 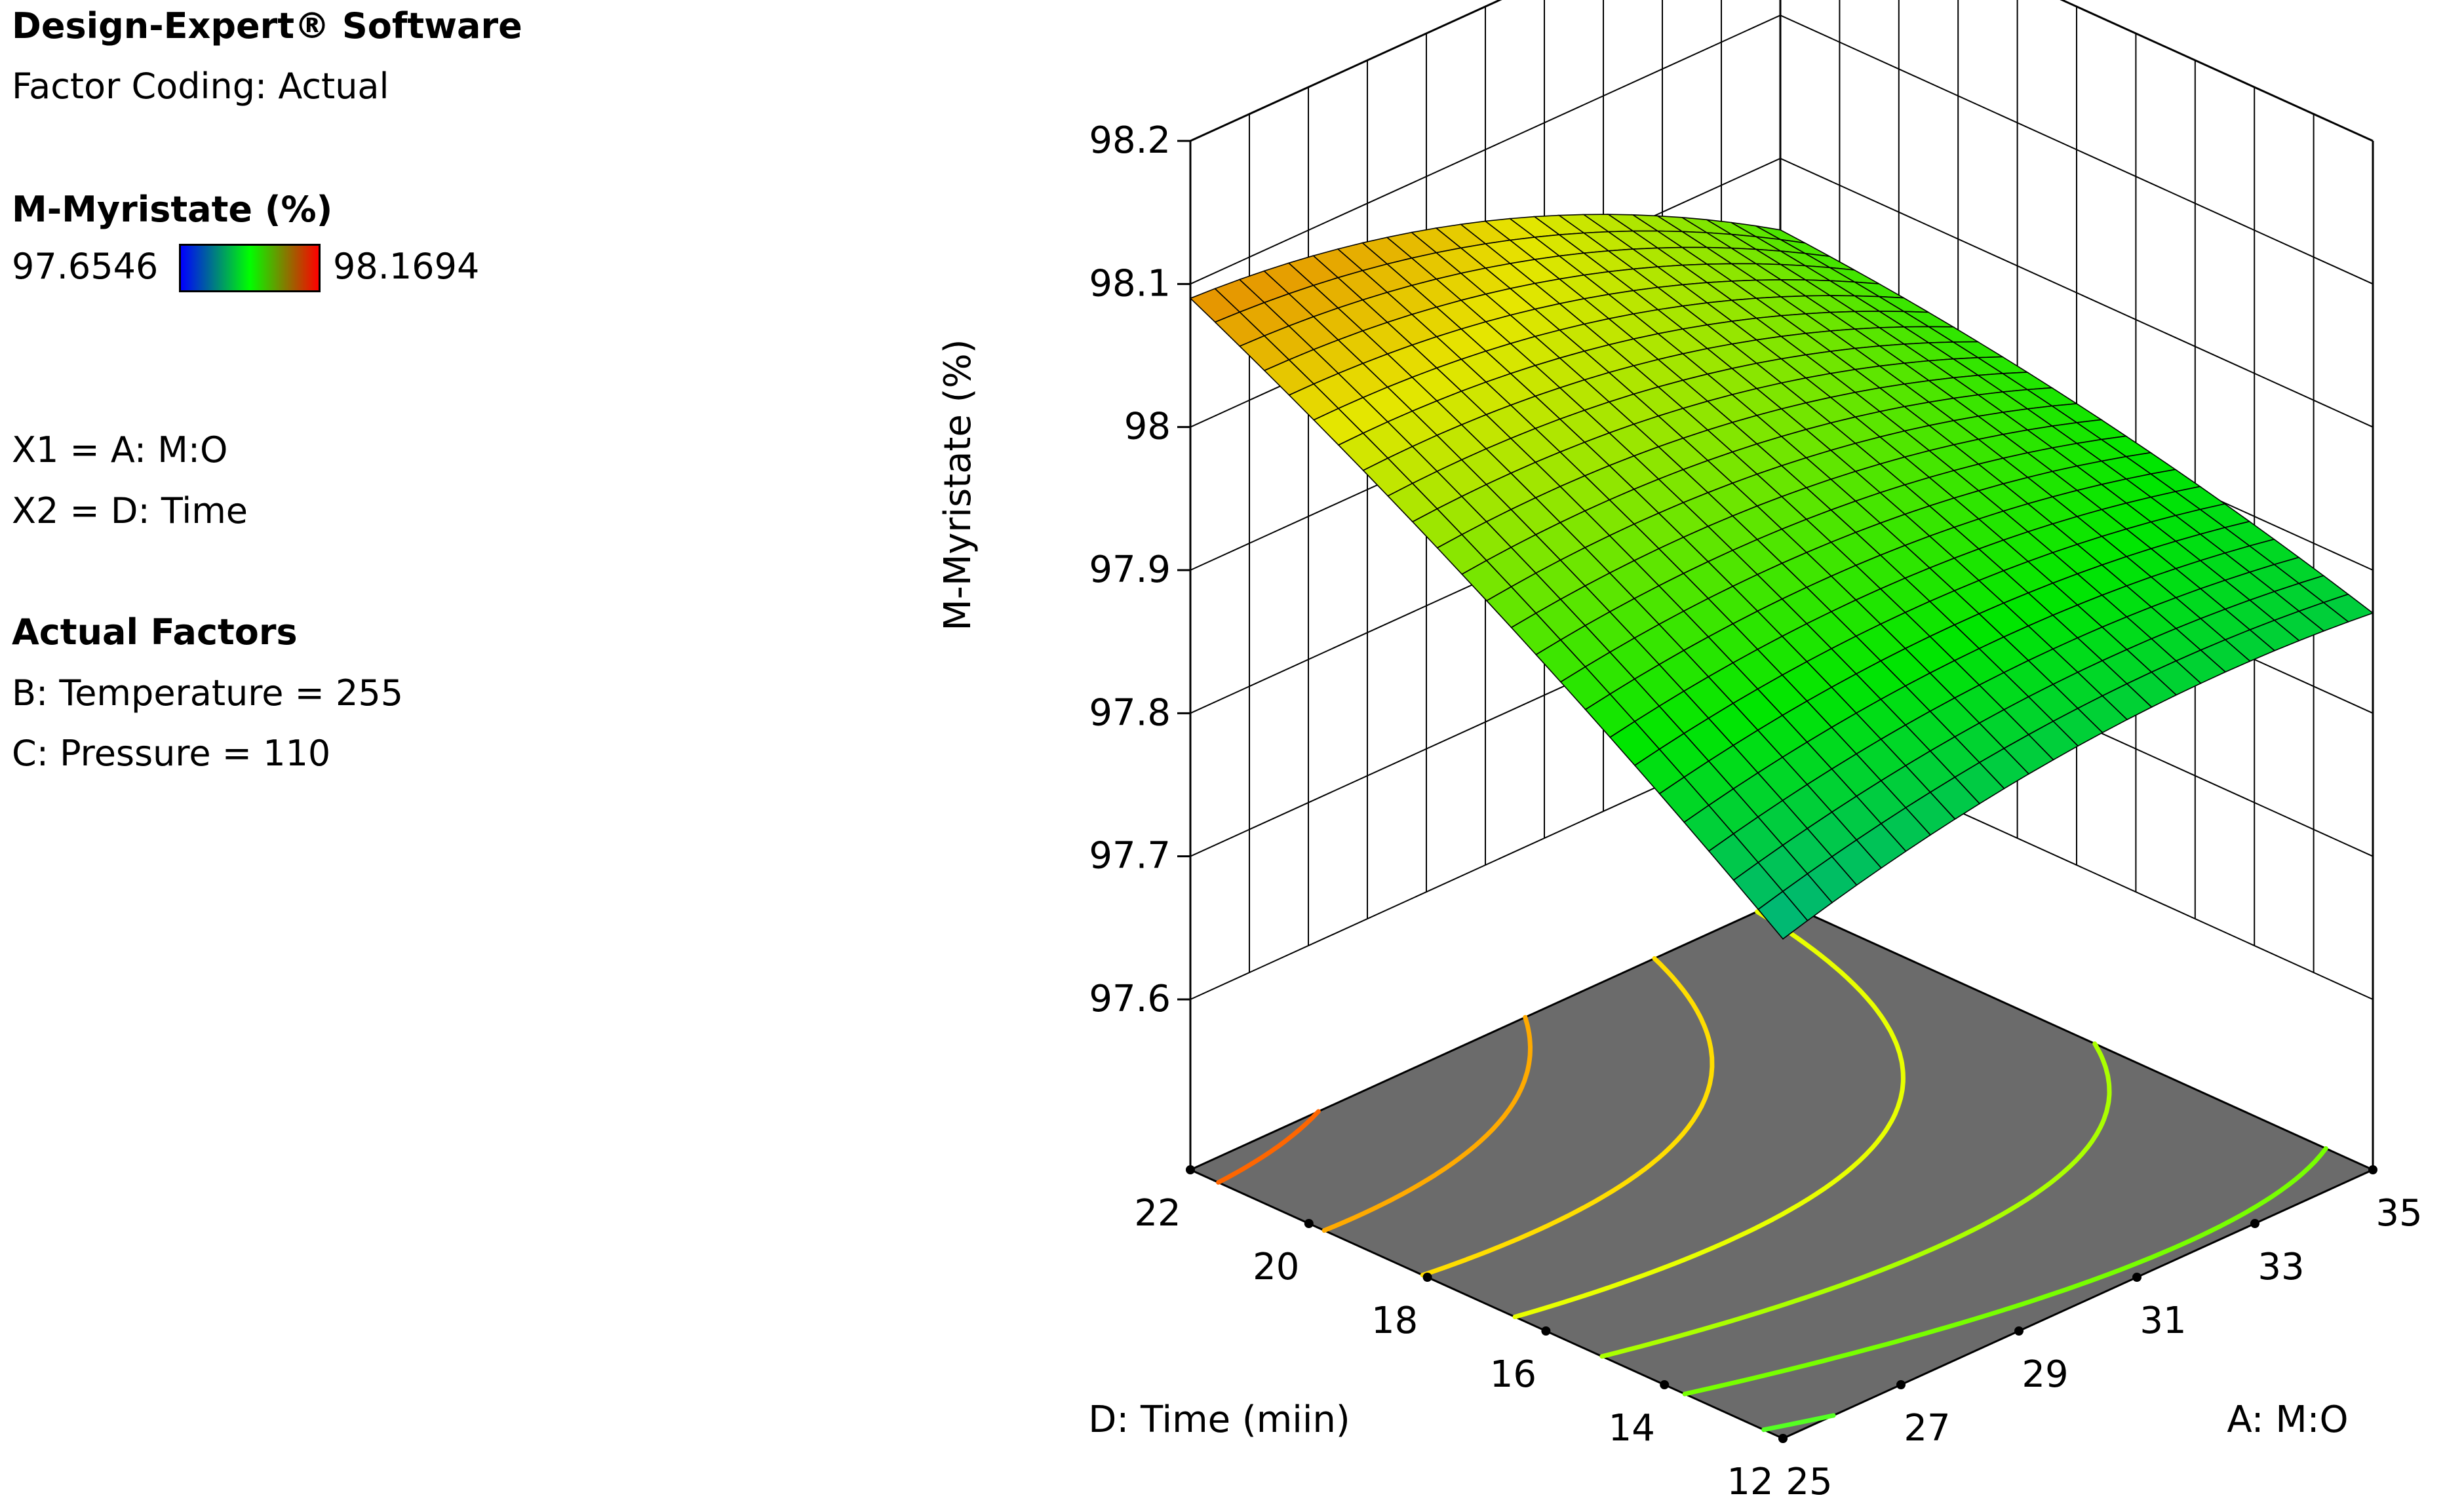 What do you see at coordinates (250, 268) in the screenshot?
I see `legend-color-bar` at bounding box center [250, 268].